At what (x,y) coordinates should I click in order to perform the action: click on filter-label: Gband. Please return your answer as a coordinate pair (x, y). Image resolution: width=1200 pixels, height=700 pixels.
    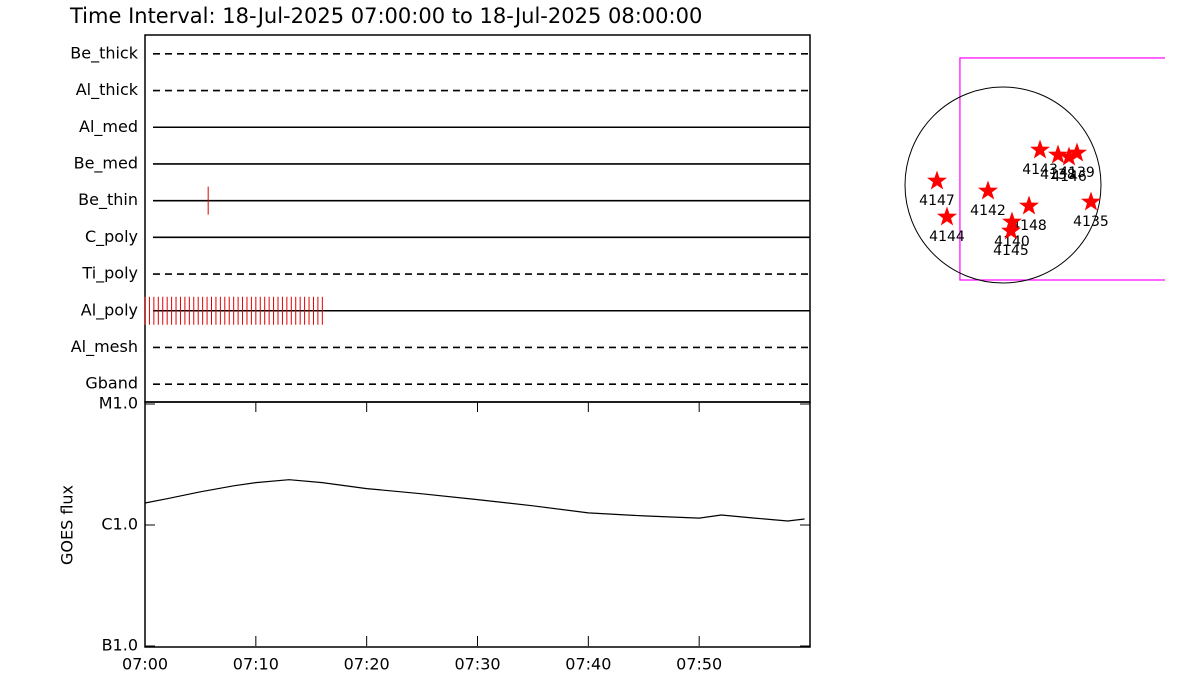
    Looking at the image, I should click on (111, 383).